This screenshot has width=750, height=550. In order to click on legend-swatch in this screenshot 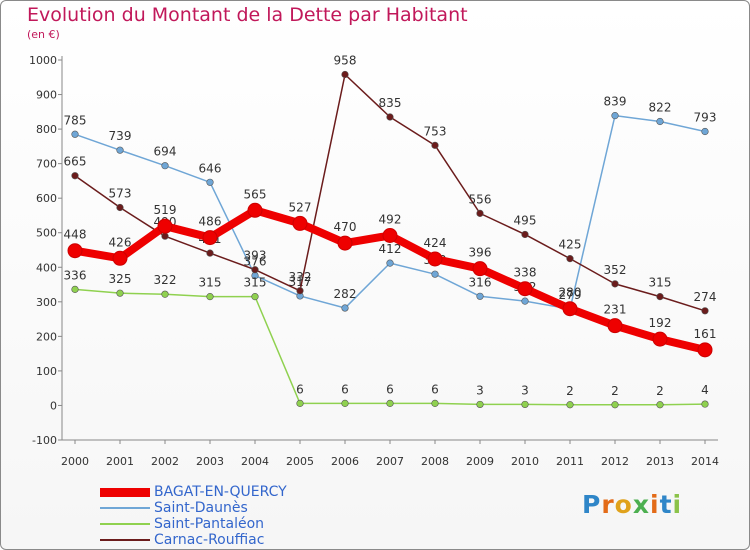, I will do `click(125, 508)`.